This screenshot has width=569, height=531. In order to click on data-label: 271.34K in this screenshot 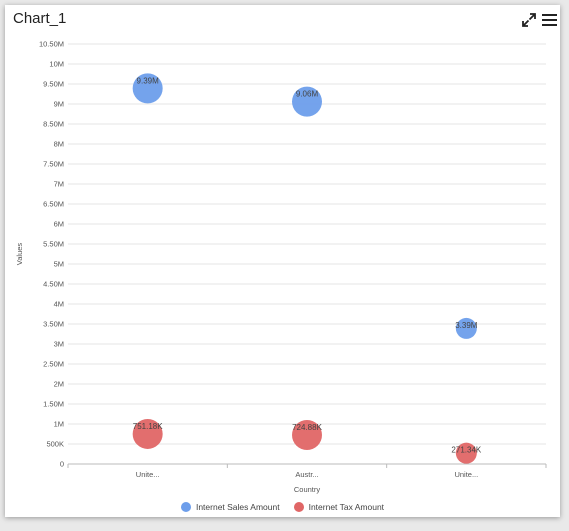, I will do `click(466, 450)`.